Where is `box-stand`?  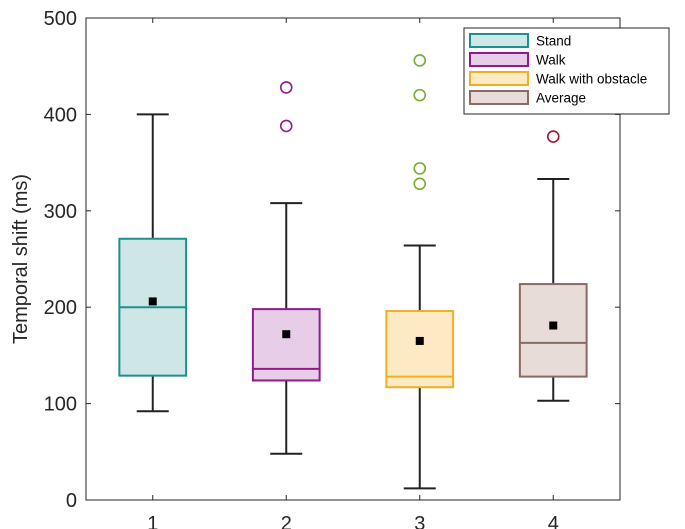
box-stand is located at coordinates (153, 263).